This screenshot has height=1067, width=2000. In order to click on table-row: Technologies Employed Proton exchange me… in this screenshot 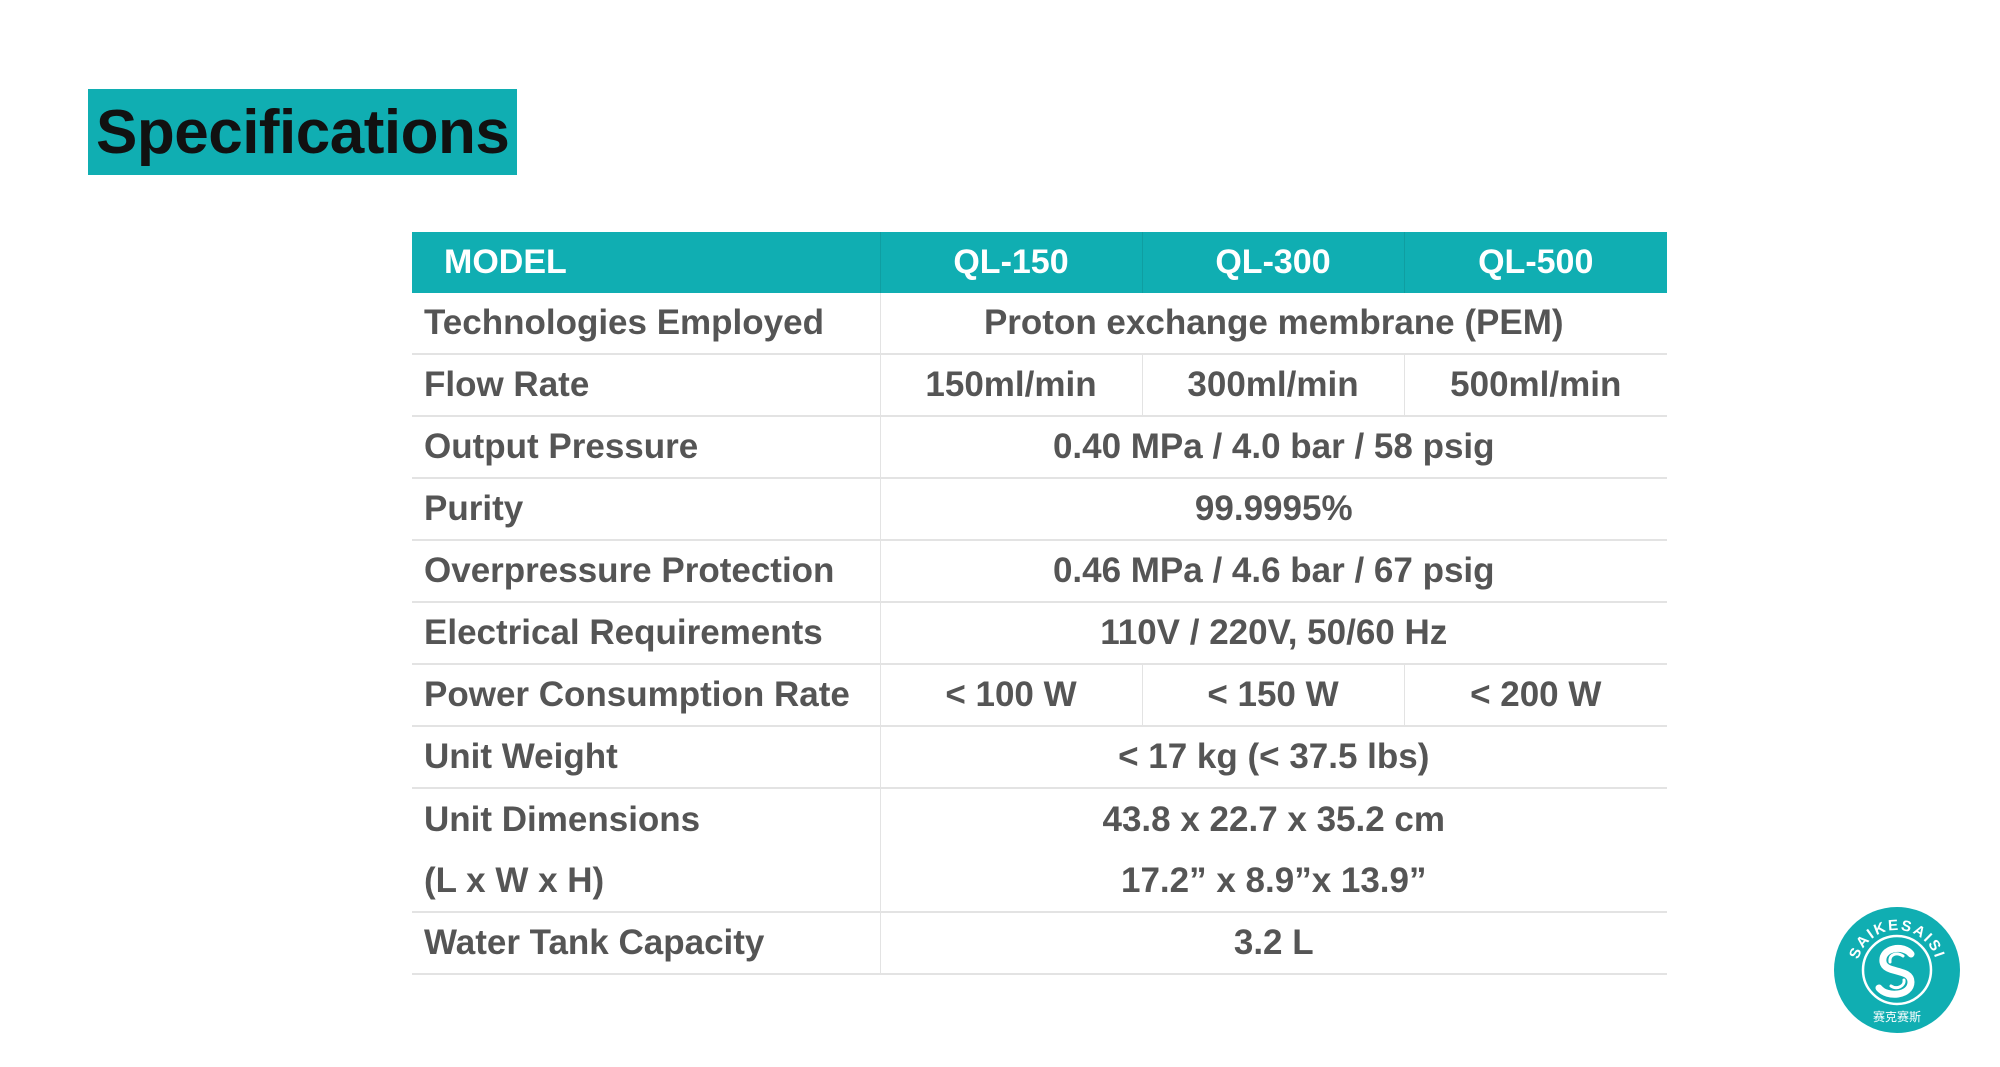, I will do `click(1039, 324)`.